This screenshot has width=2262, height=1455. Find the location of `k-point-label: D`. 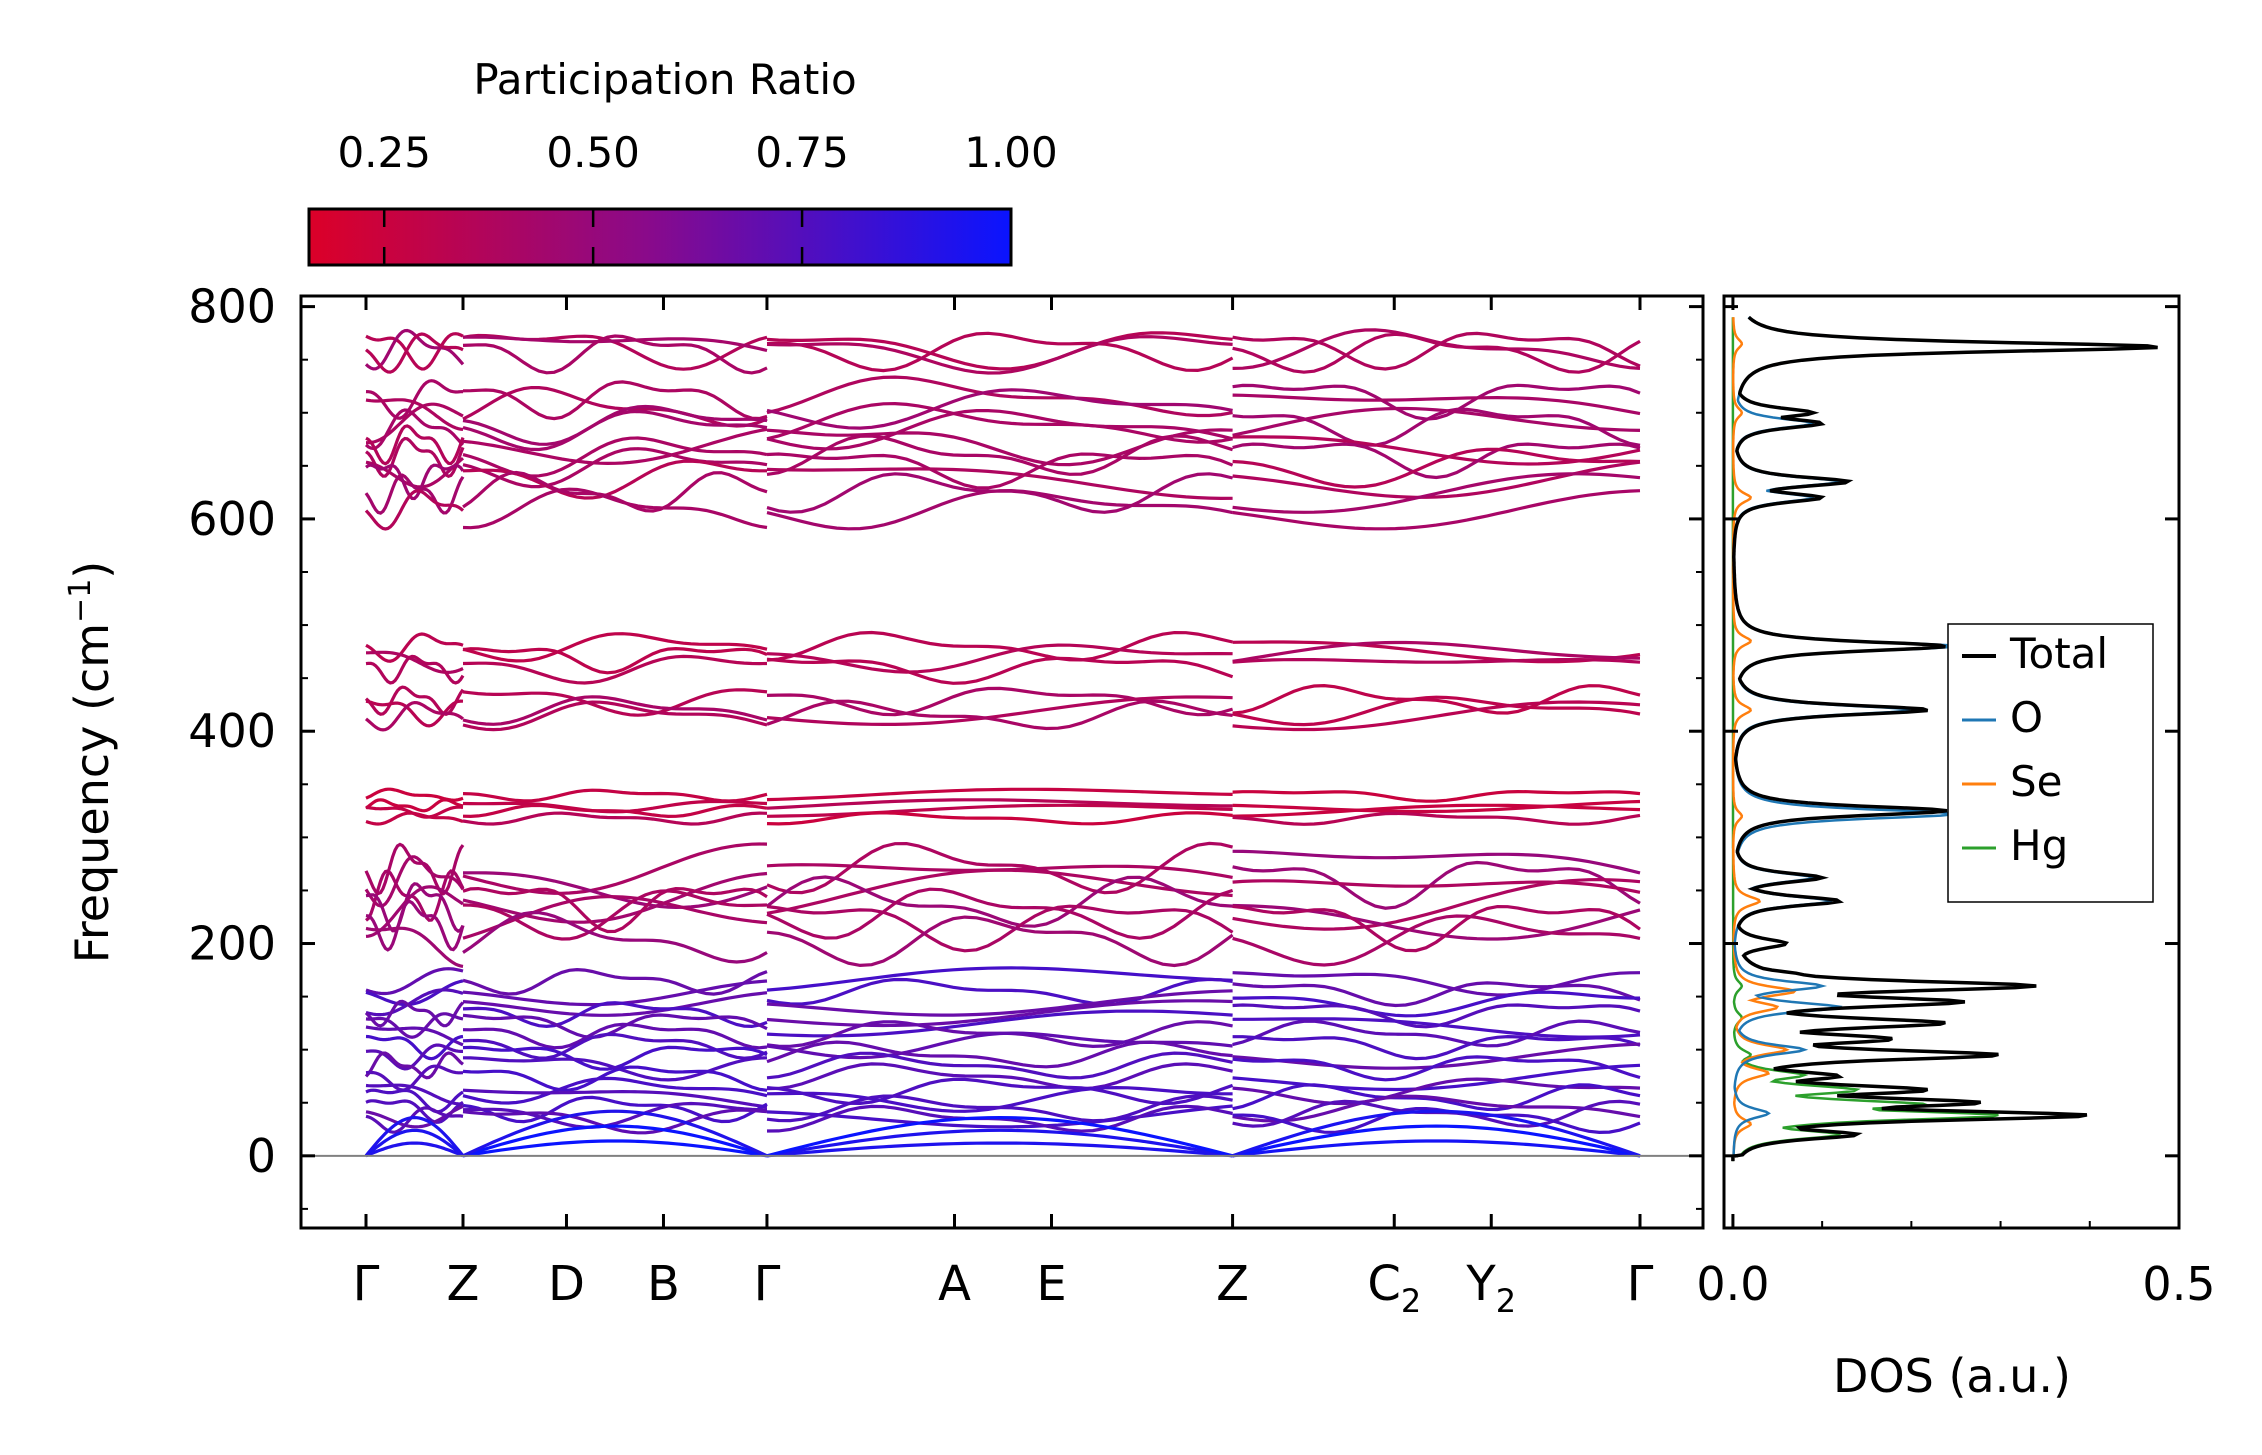

k-point-label: D is located at coordinates (566, 1284).